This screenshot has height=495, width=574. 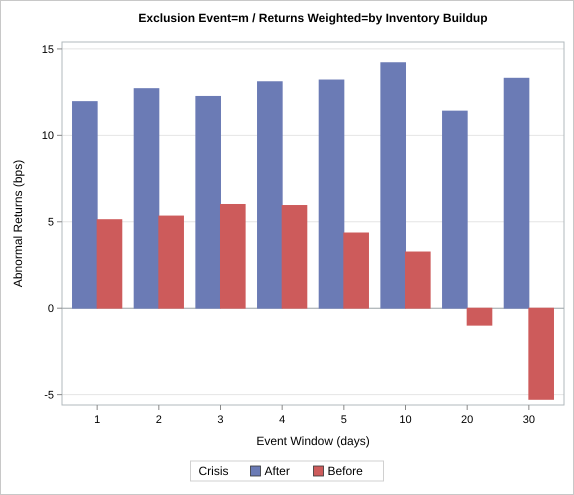 What do you see at coordinates (467, 420) in the screenshot?
I see `x-tick-label: 20` at bounding box center [467, 420].